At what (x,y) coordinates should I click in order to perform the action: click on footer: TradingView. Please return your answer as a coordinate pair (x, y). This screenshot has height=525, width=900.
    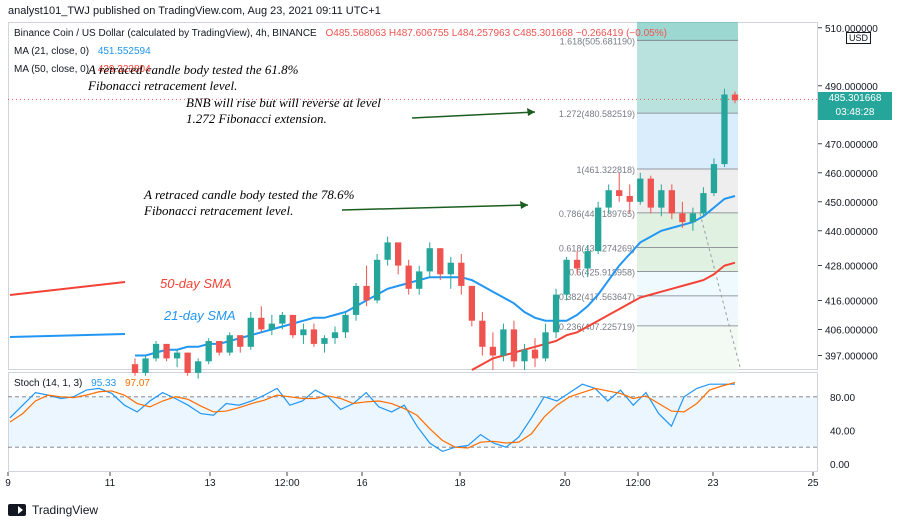
    Looking at the image, I should click on (53, 510).